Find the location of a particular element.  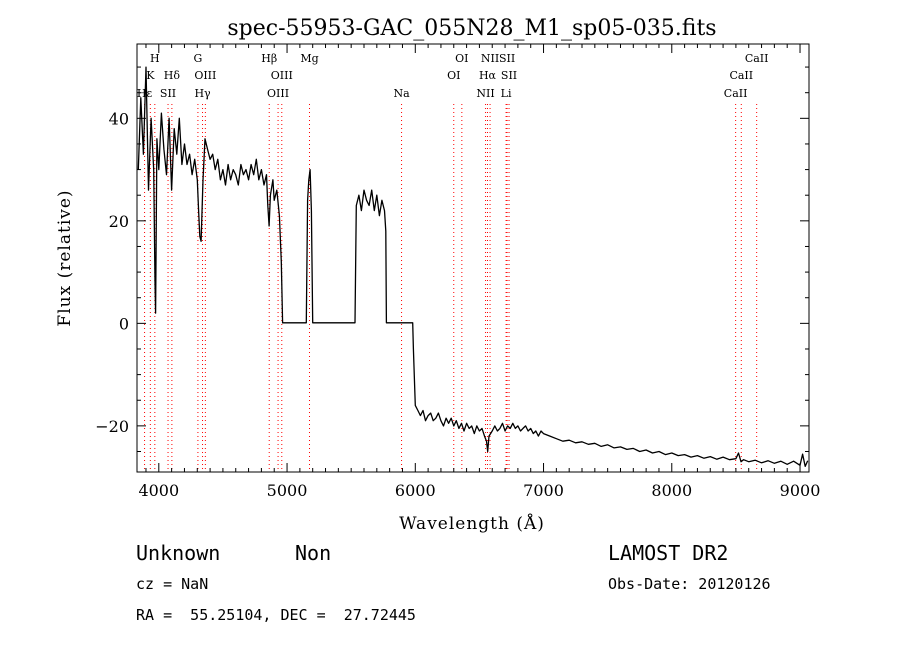

marker-label-22: CaII is located at coordinates (741, 75).